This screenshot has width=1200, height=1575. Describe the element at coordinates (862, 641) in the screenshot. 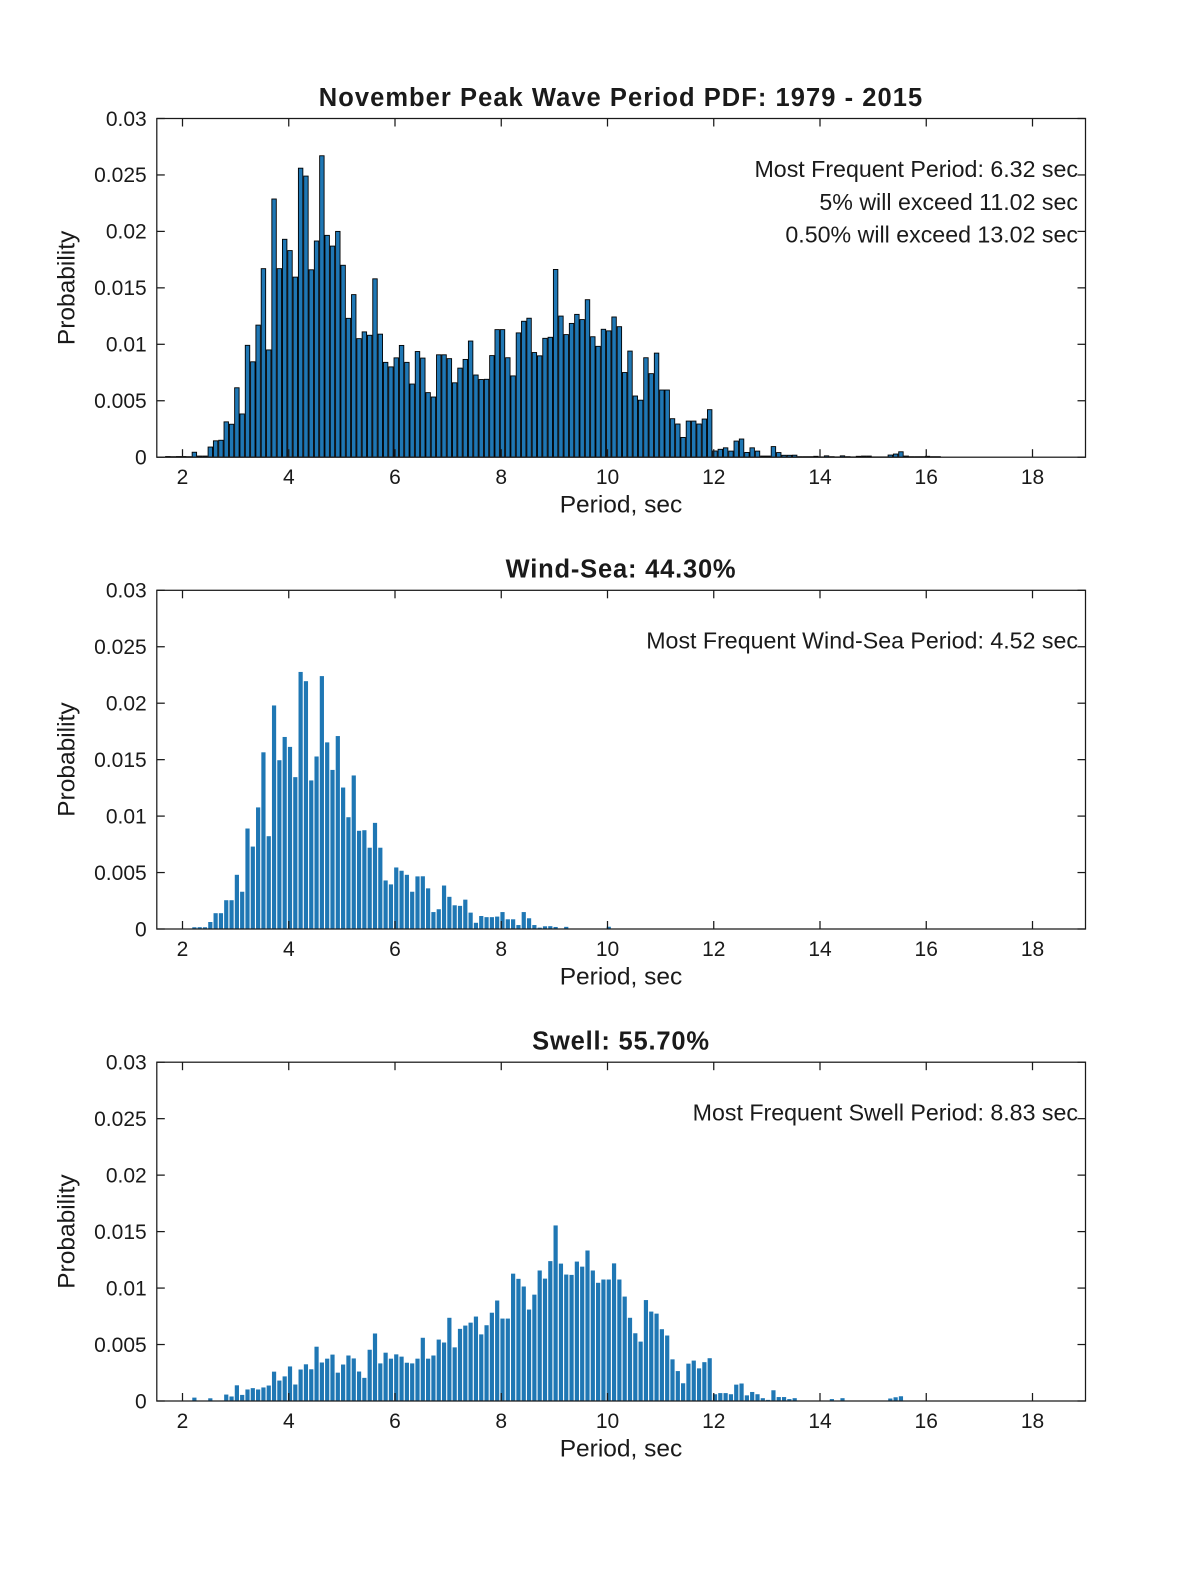

I see `svg-text:Most Frequent Wind-Sea Period:: Most Frequent Wind-Sea Period: 4.52 sec` at that location.